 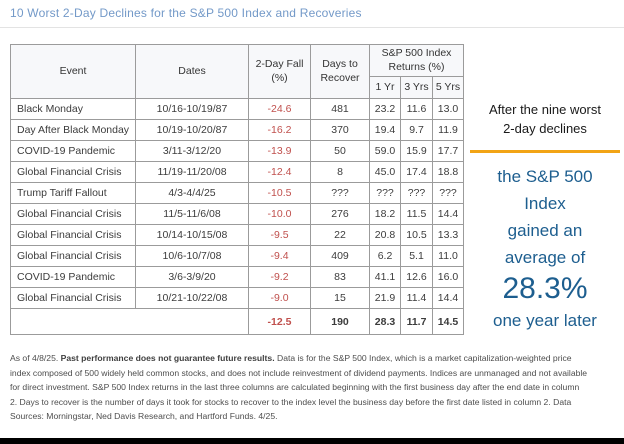 I want to click on dates-cell: 10/14-10/15/08, so click(x=192, y=235).